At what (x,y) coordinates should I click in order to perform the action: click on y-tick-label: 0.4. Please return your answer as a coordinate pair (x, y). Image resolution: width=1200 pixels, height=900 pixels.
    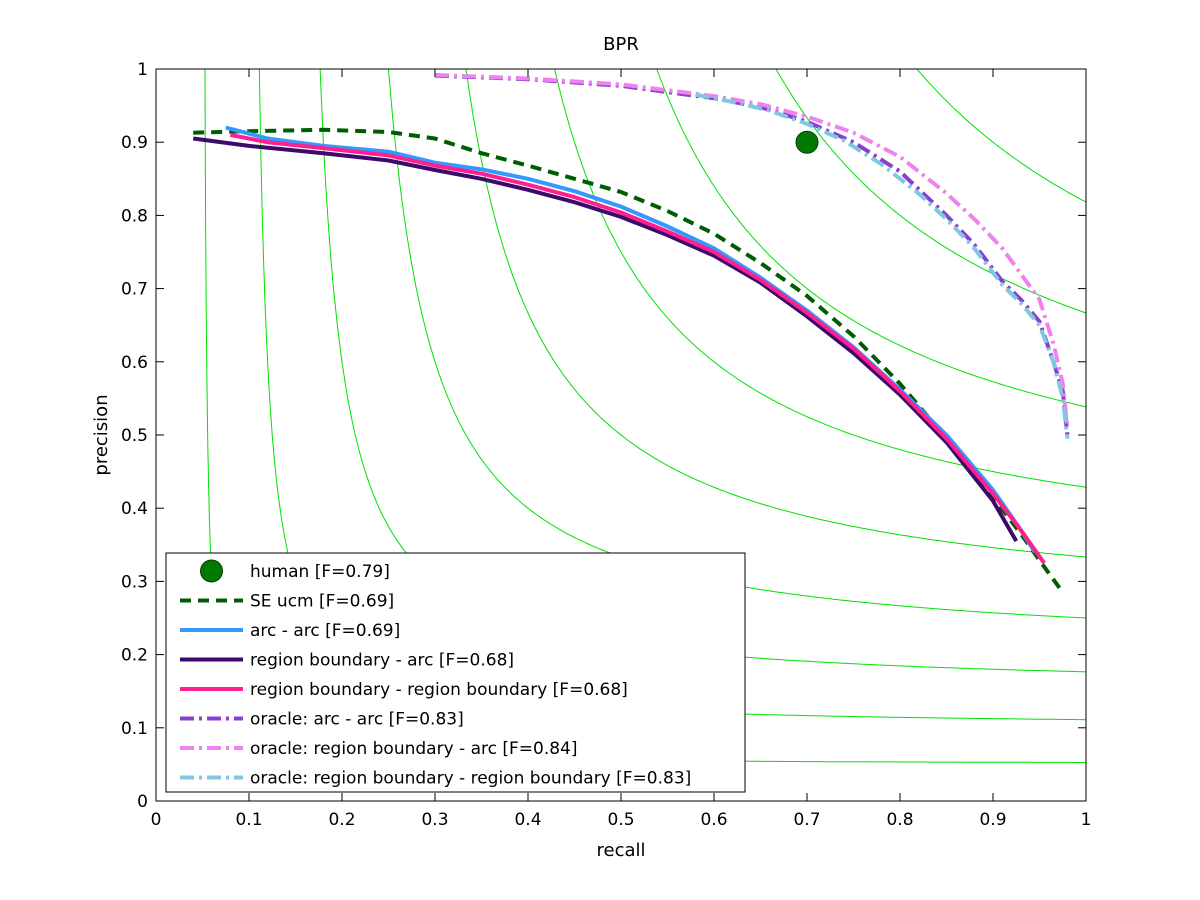
    Looking at the image, I should click on (134, 509).